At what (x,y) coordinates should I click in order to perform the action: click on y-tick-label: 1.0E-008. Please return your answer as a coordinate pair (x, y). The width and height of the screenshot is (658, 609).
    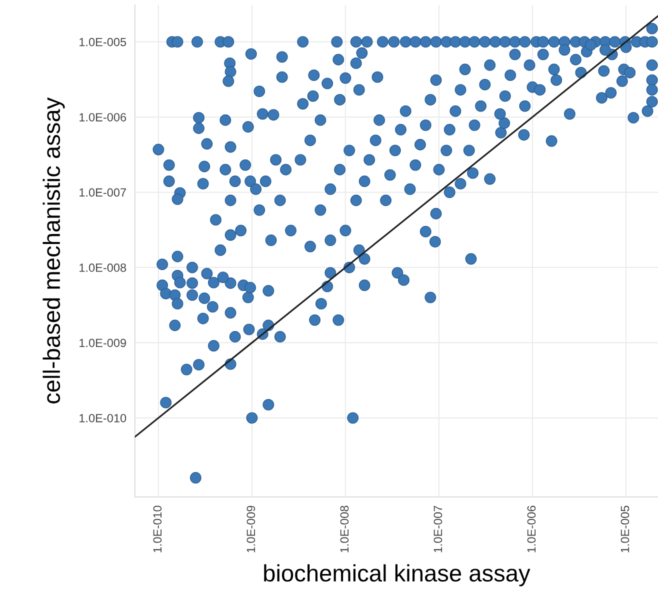
    Looking at the image, I should click on (103, 268).